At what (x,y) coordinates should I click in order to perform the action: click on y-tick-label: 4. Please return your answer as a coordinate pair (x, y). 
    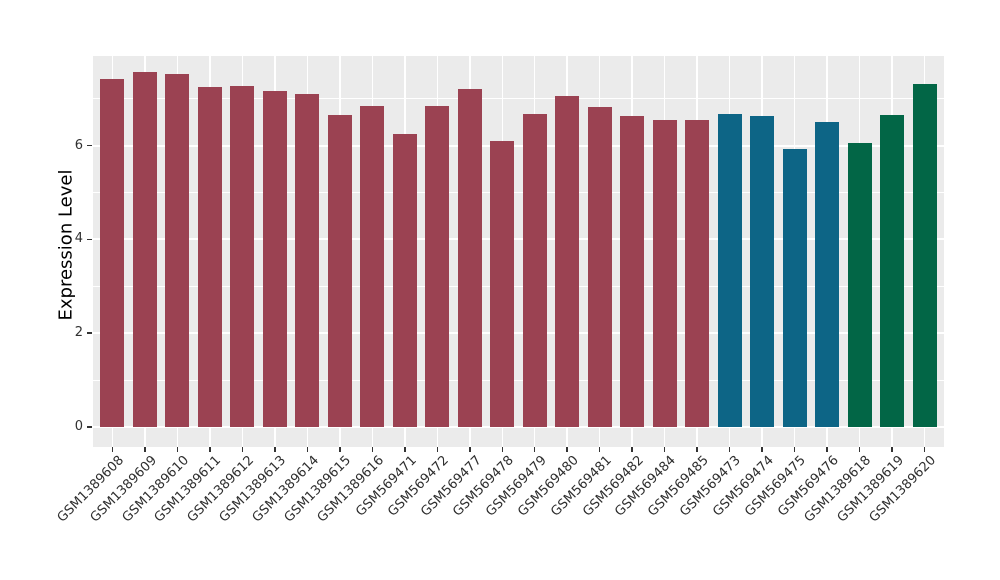
    Looking at the image, I should click on (78, 239).